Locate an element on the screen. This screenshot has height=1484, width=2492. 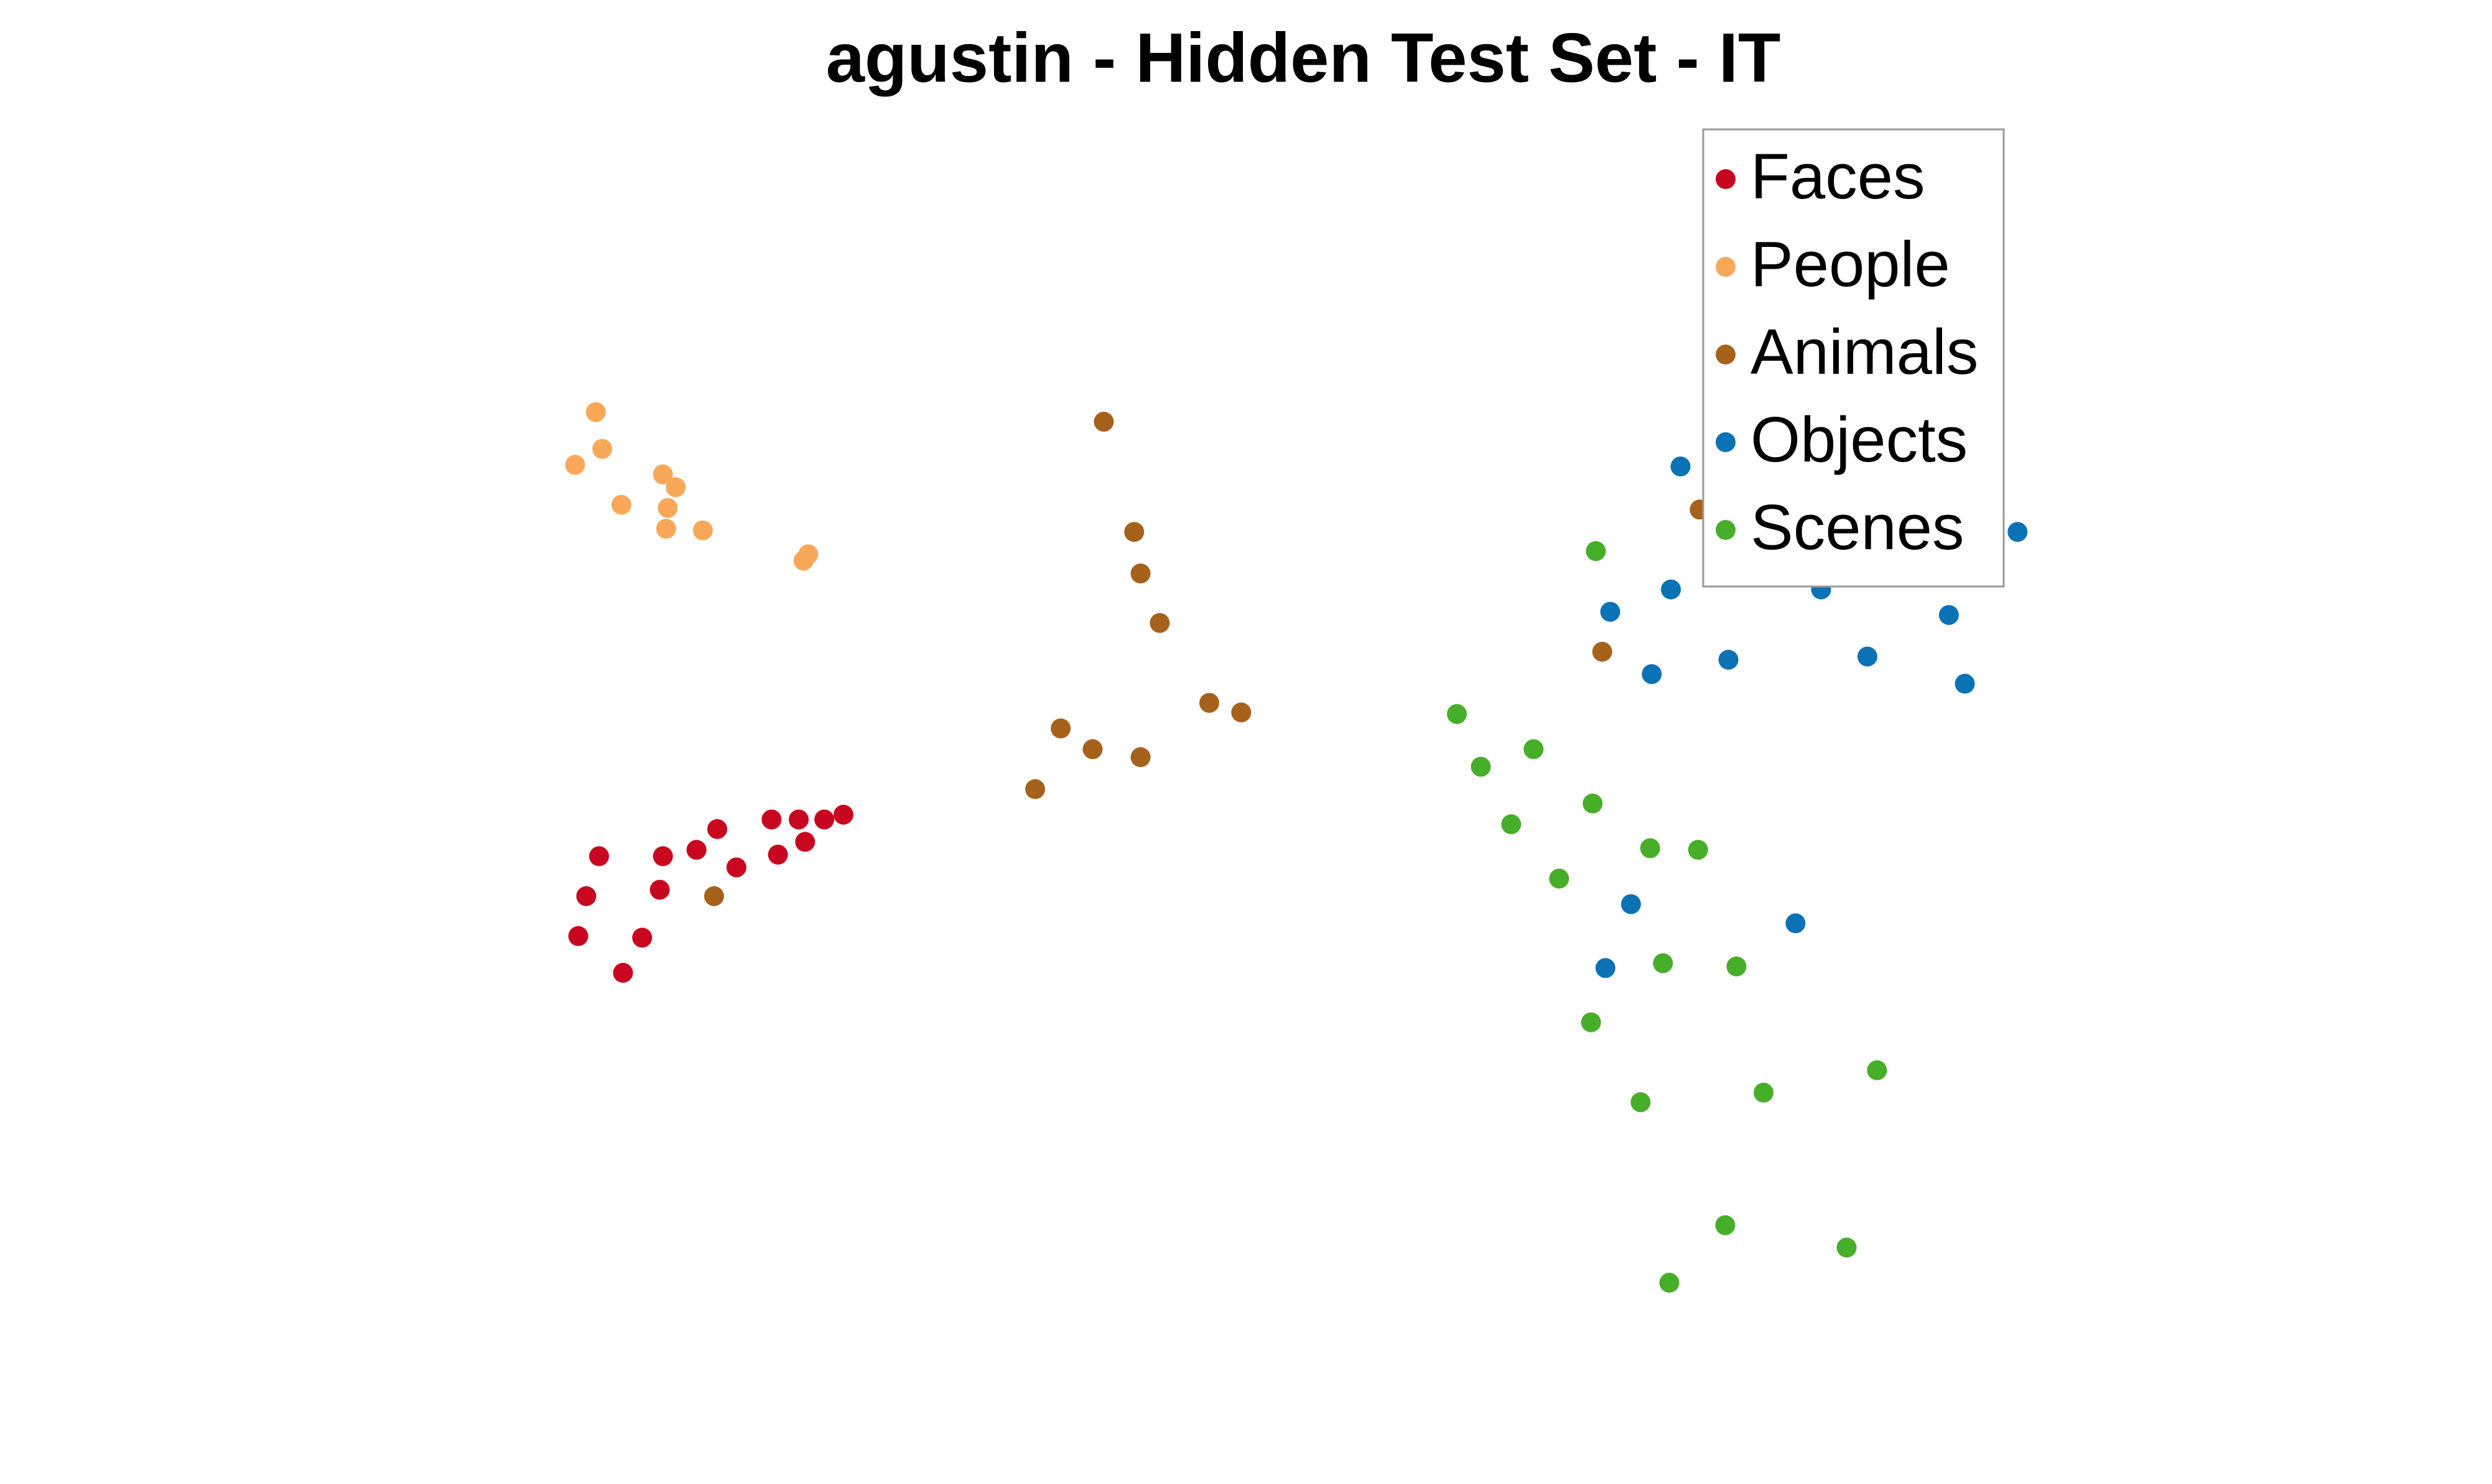
legend-label: Scenes is located at coordinates (1857, 527).